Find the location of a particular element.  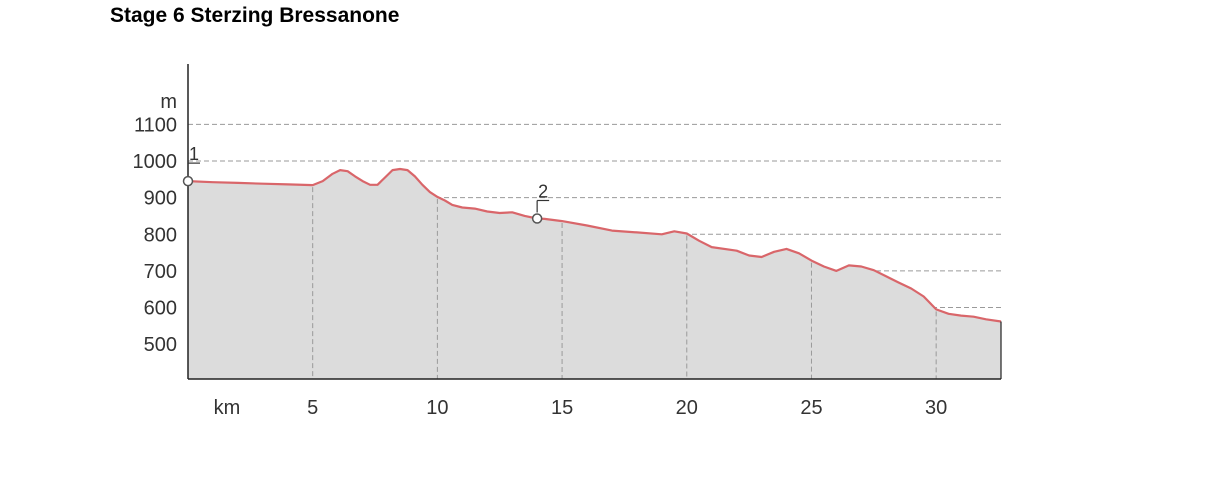

x-tick-label: 15 is located at coordinates (562, 408).